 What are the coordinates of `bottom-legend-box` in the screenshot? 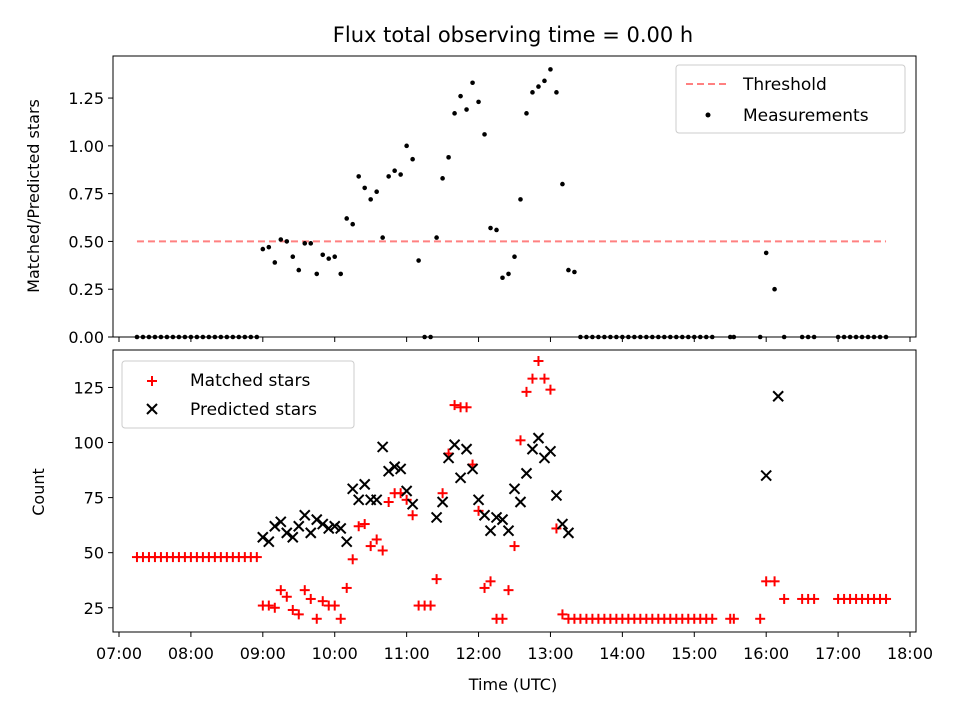 It's located at (238, 394).